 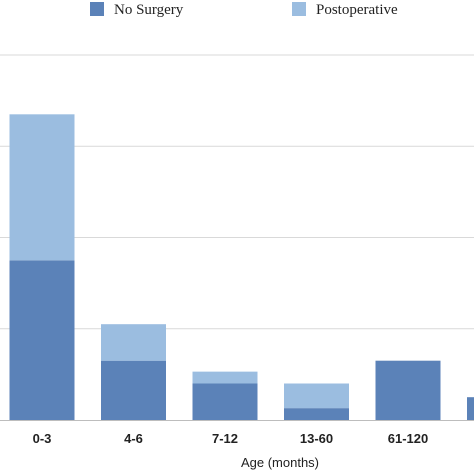 What do you see at coordinates (357, 10) in the screenshot?
I see `legend-label-postoperative: Postoperative` at bounding box center [357, 10].